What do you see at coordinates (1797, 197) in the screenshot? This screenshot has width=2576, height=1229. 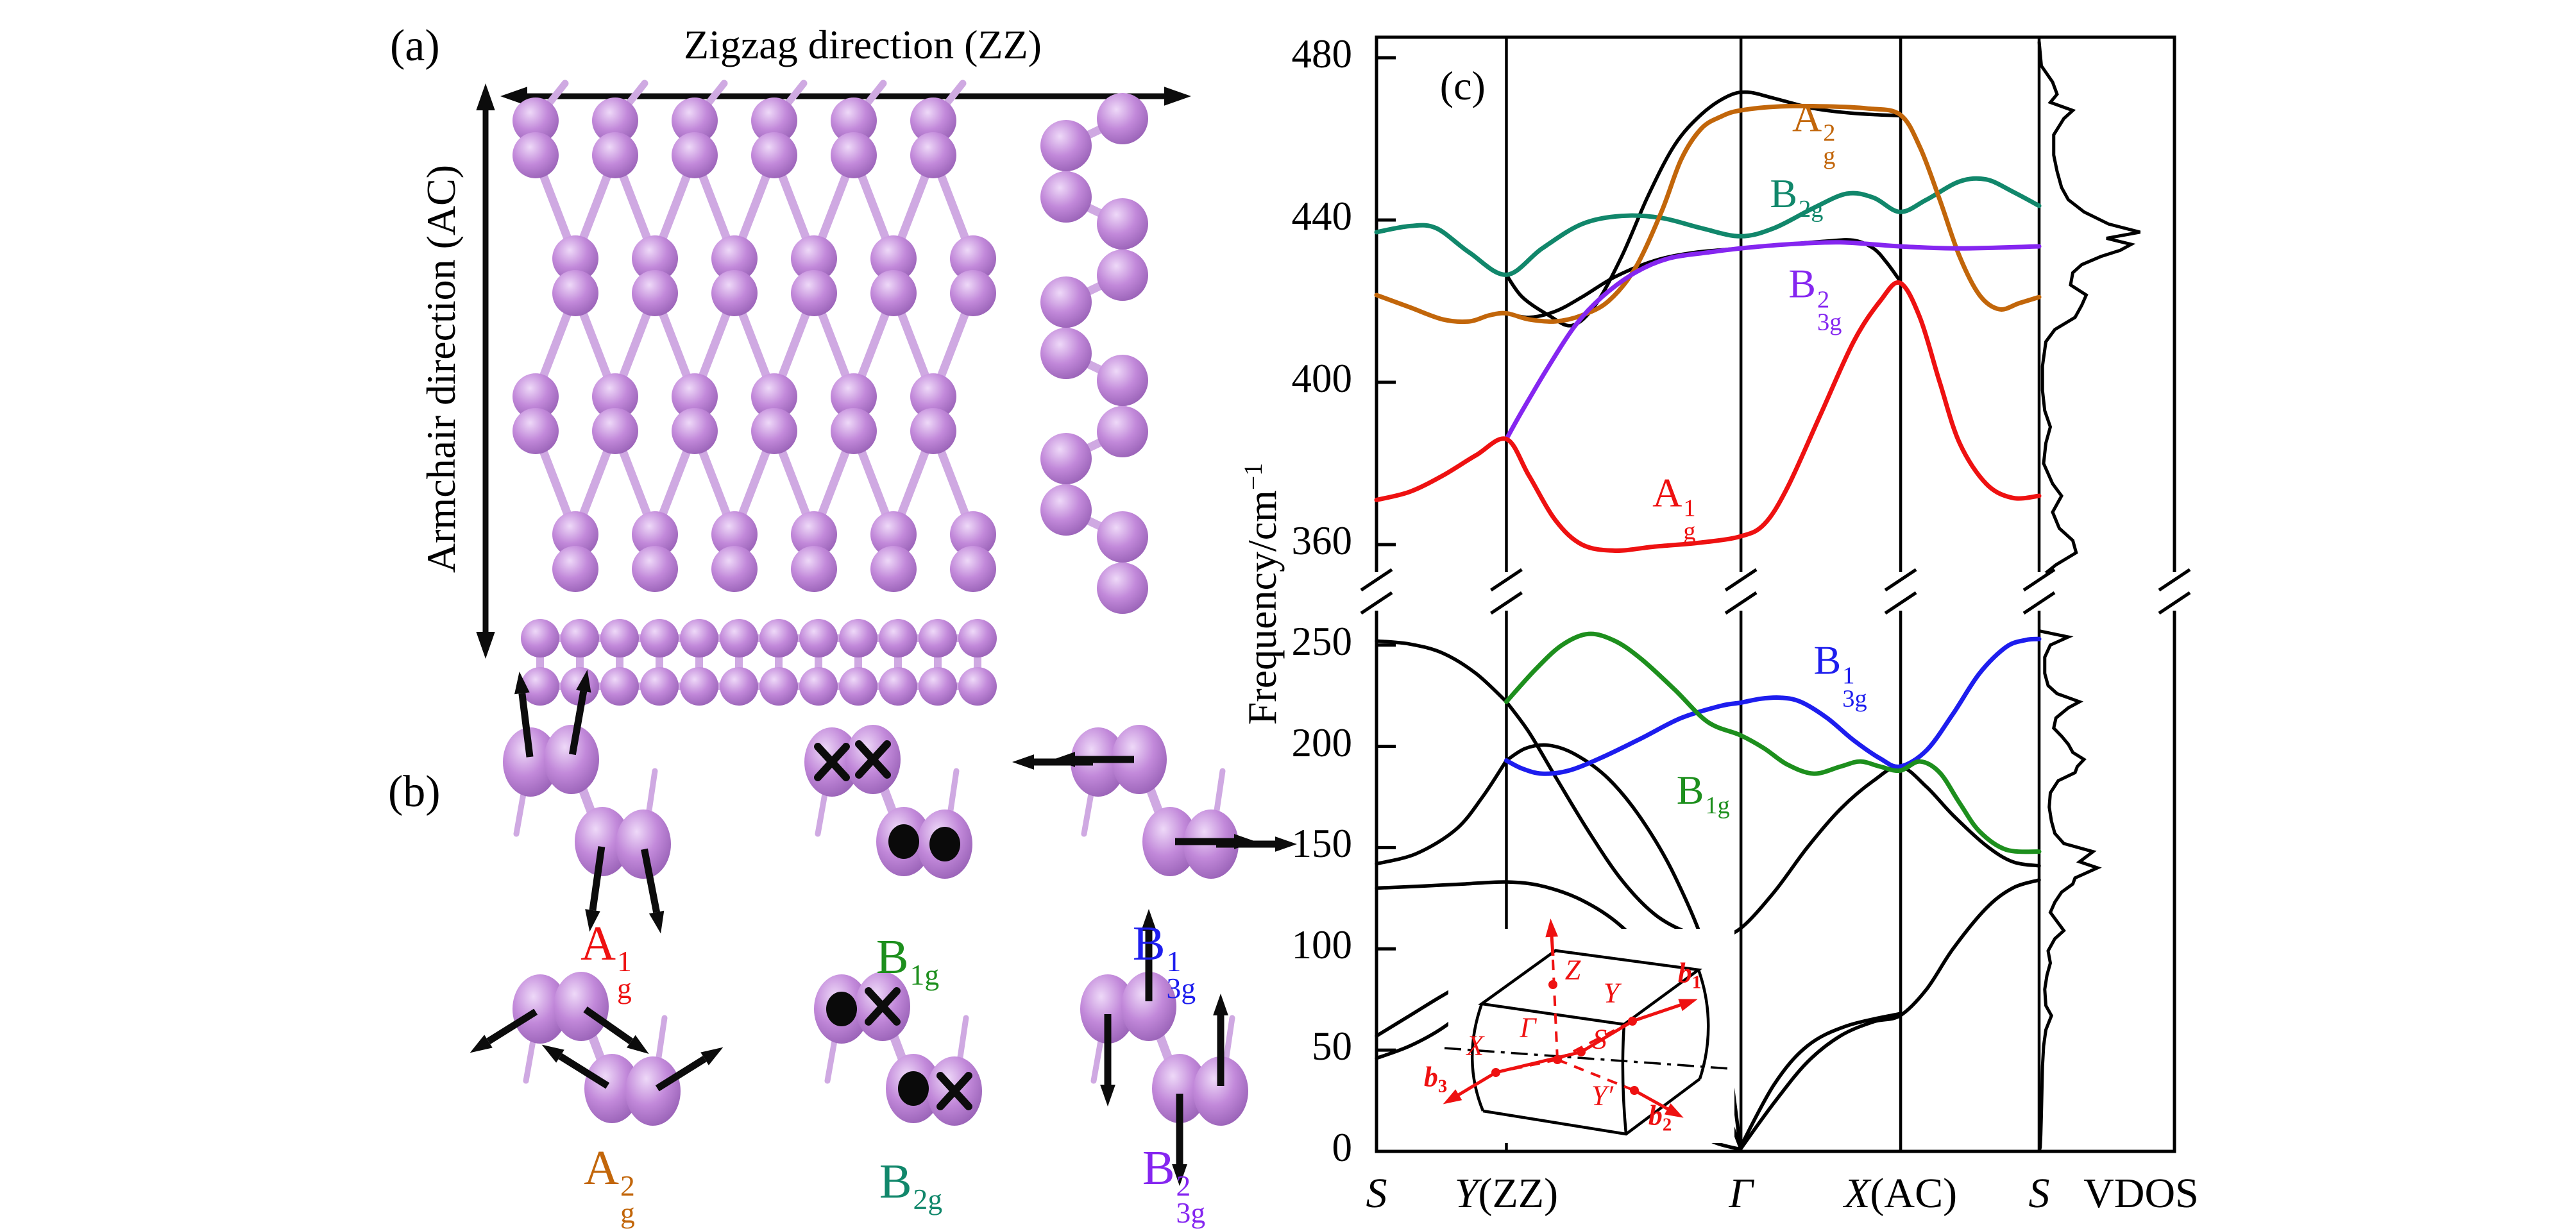 I see `anno-b2g: B 2g` at bounding box center [1797, 197].